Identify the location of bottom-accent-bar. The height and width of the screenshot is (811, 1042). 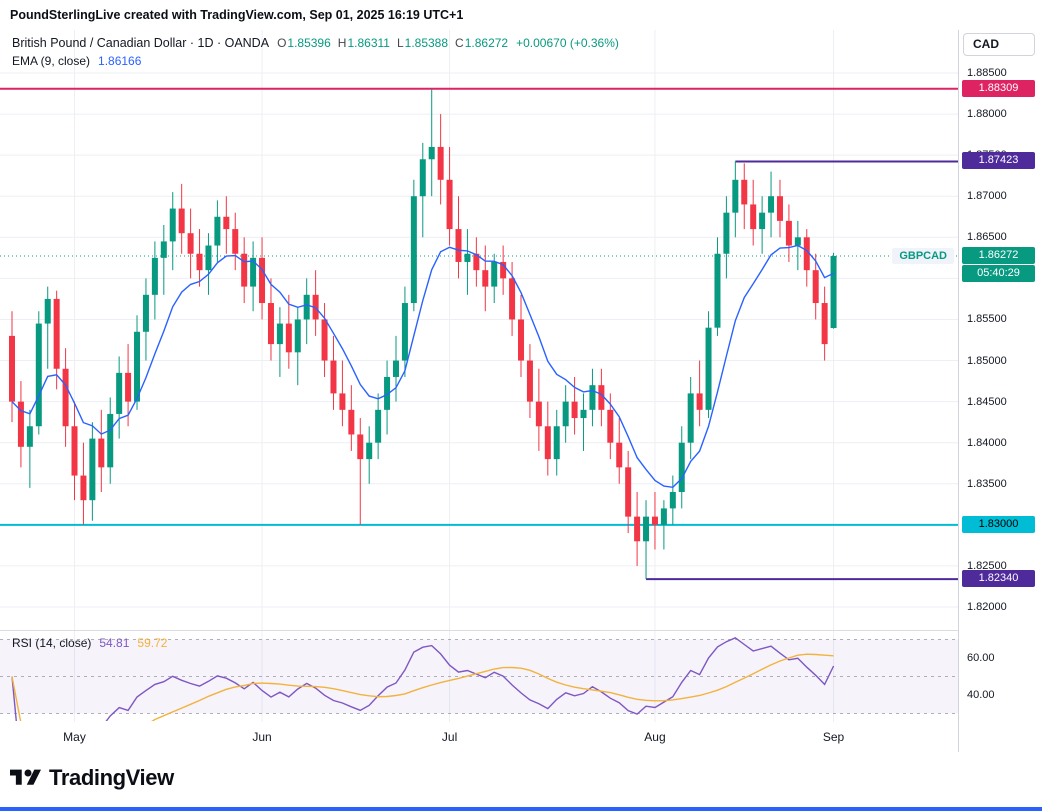
(521, 809).